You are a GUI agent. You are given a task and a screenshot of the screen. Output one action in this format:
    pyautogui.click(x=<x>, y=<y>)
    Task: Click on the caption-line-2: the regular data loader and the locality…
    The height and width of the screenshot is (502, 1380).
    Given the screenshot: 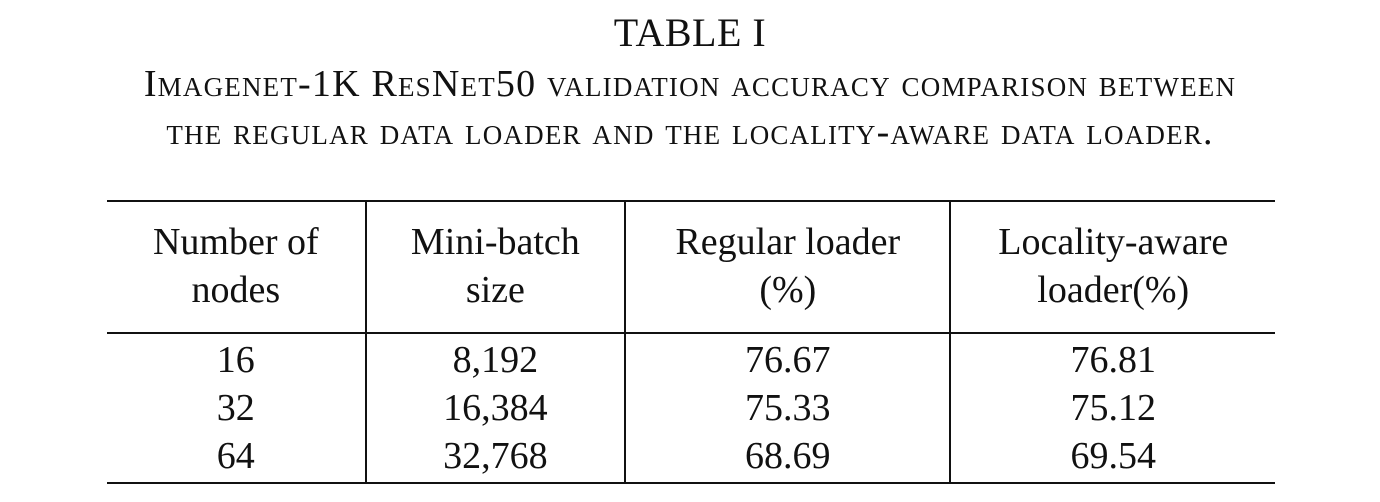 What is the action you would take?
    pyautogui.click(x=690, y=132)
    